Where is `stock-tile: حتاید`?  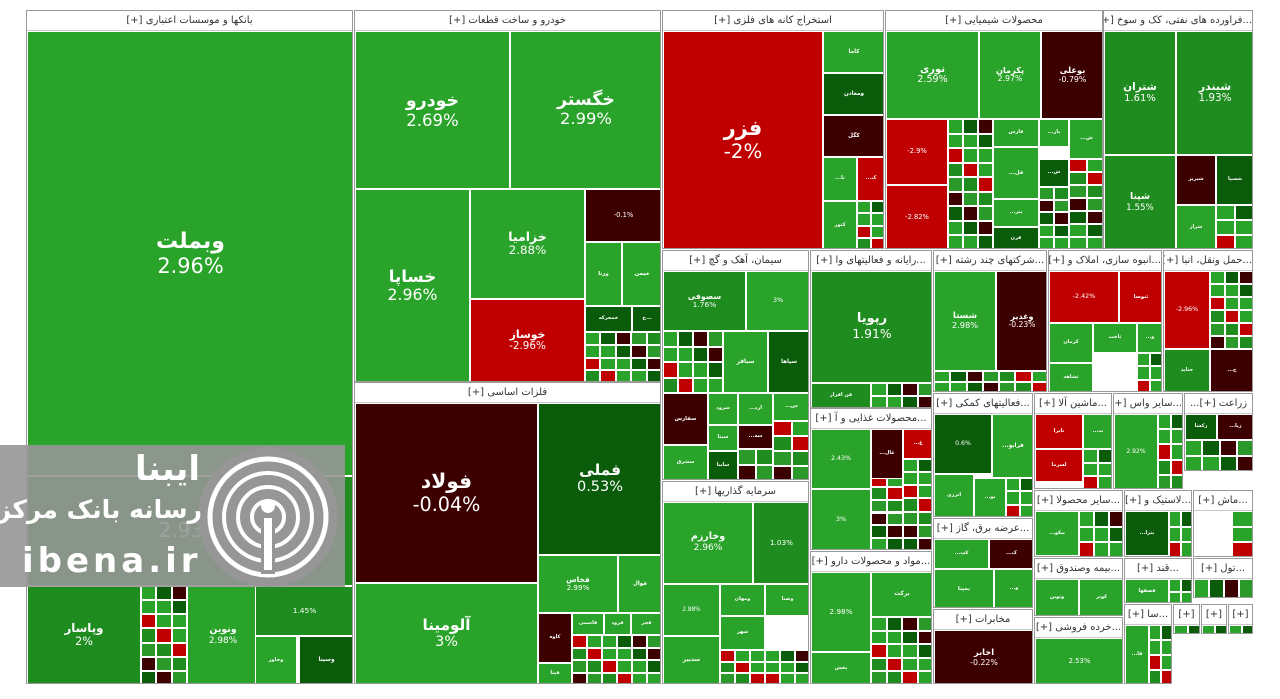
stock-tile: حتاید is located at coordinates (1187, 370).